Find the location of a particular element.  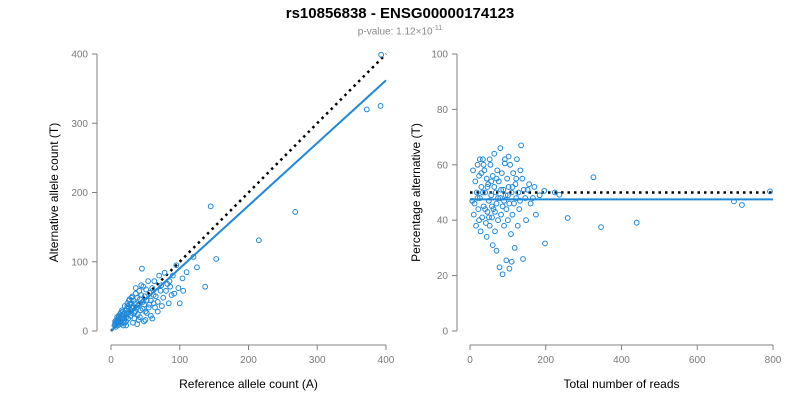

pvalue-subtitle: p-value: 1.12×10-11 is located at coordinates (400, 31).